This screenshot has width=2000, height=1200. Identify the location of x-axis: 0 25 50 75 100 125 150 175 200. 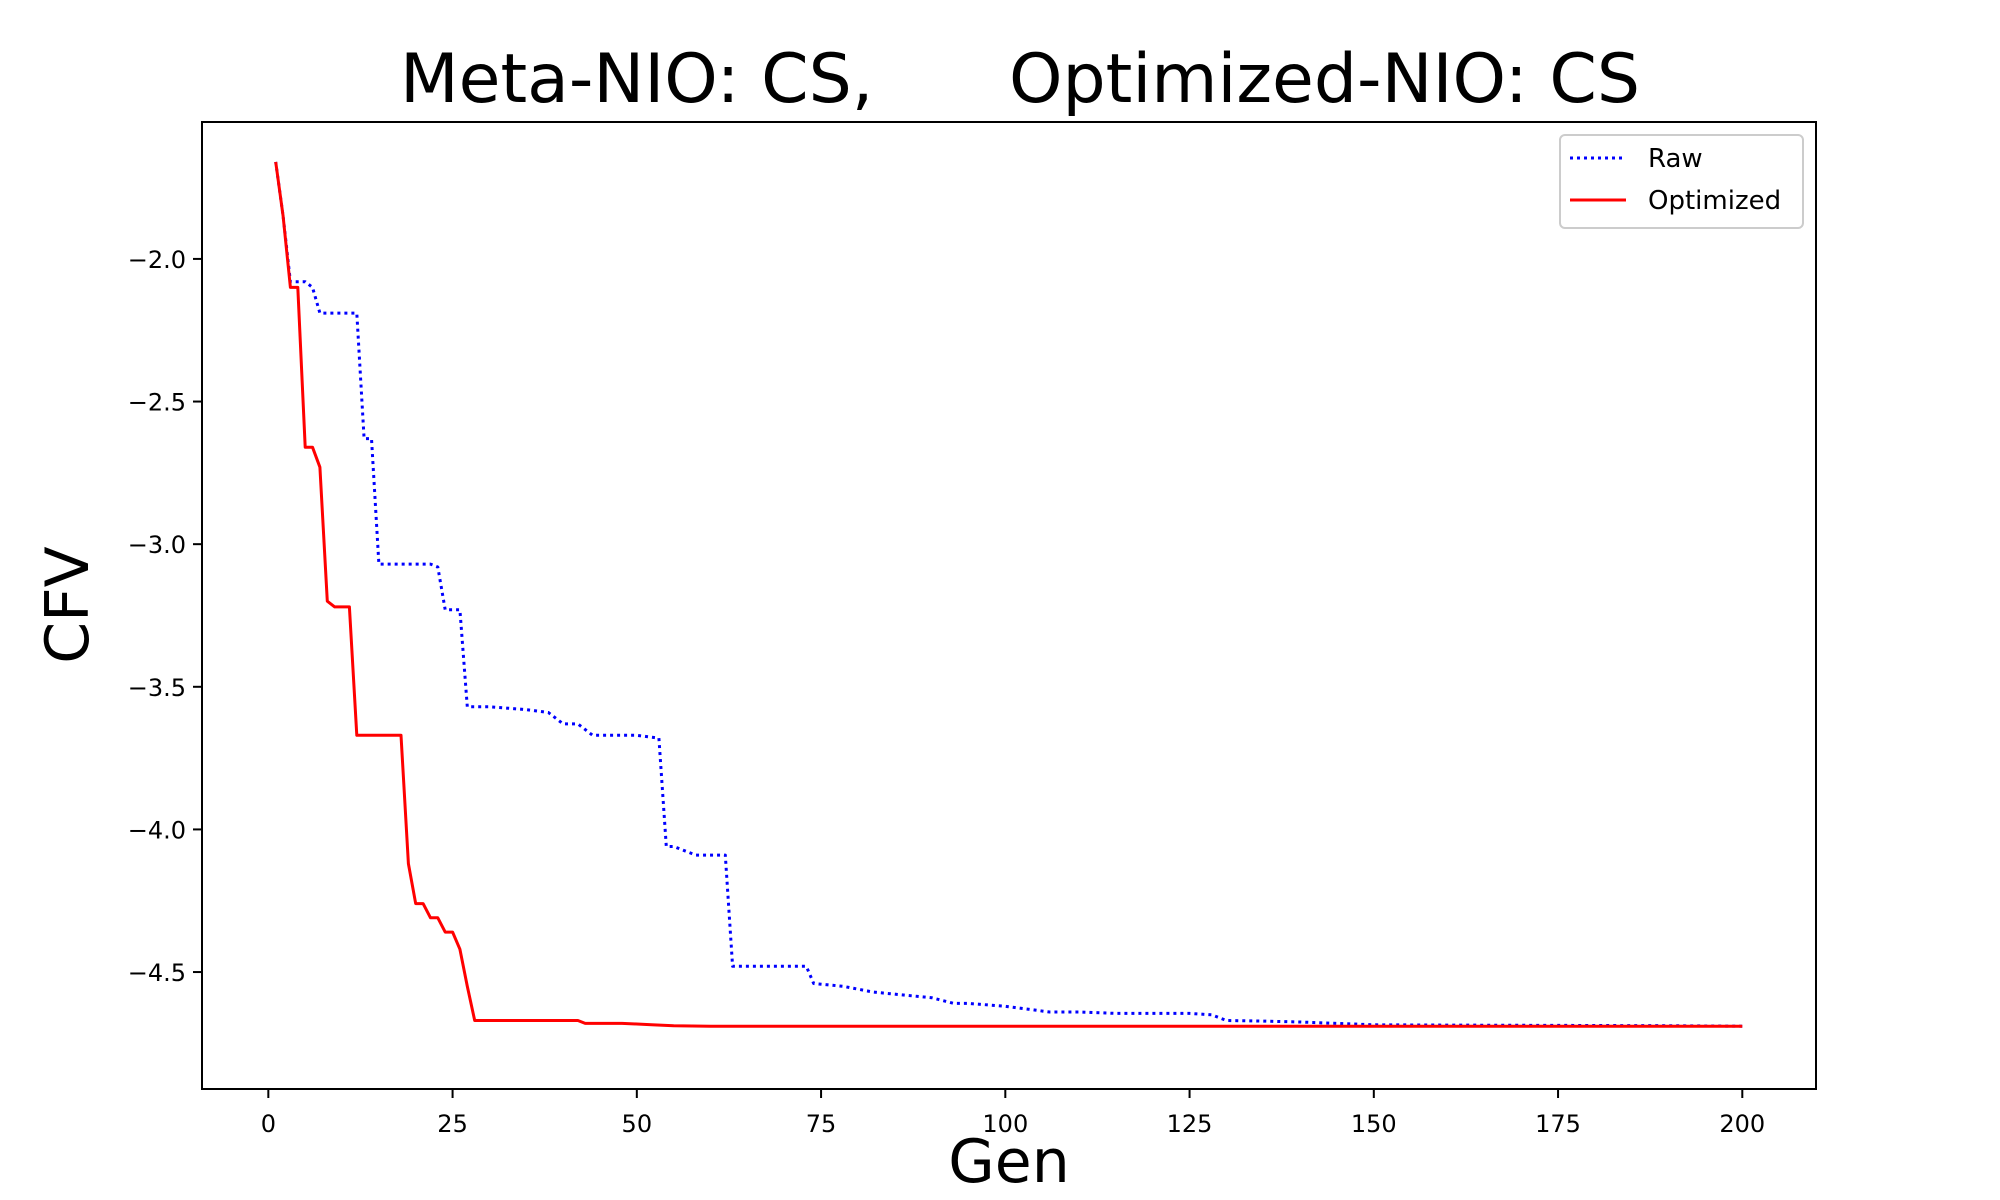
(1013, 1113).